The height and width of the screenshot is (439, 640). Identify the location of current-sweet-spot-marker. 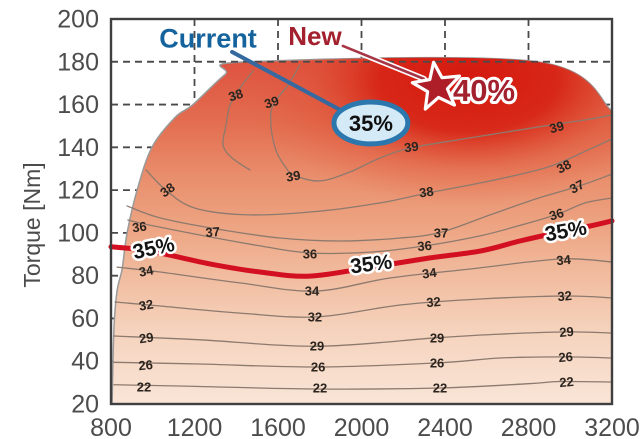
(371, 123).